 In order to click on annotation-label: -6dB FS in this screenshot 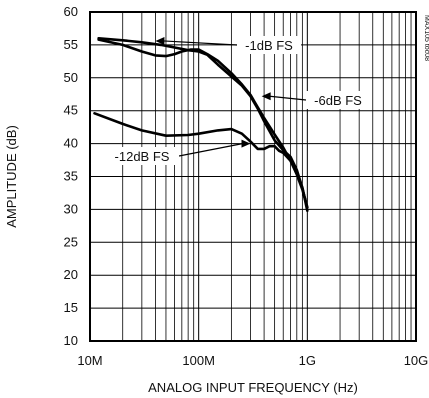, I will do `click(338, 100)`.